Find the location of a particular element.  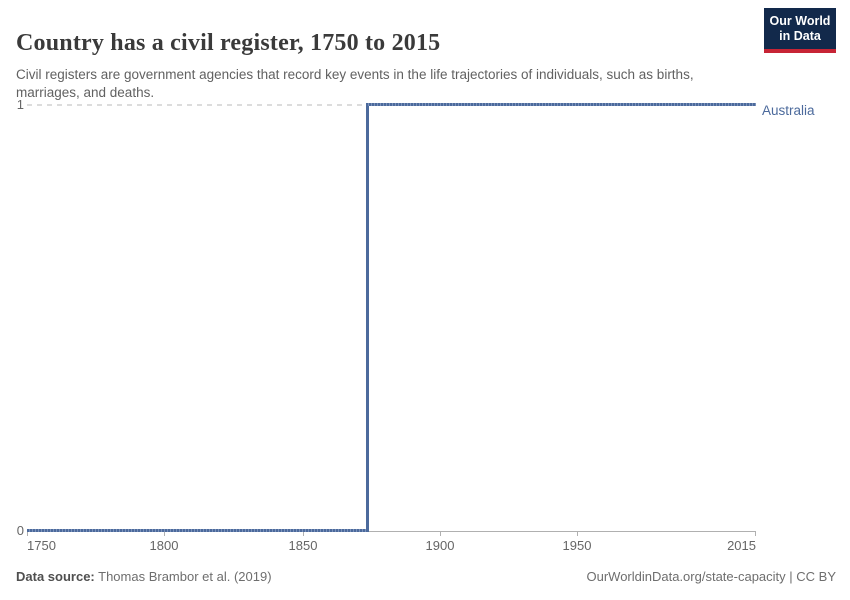

x-axis-line is located at coordinates (391, 531).